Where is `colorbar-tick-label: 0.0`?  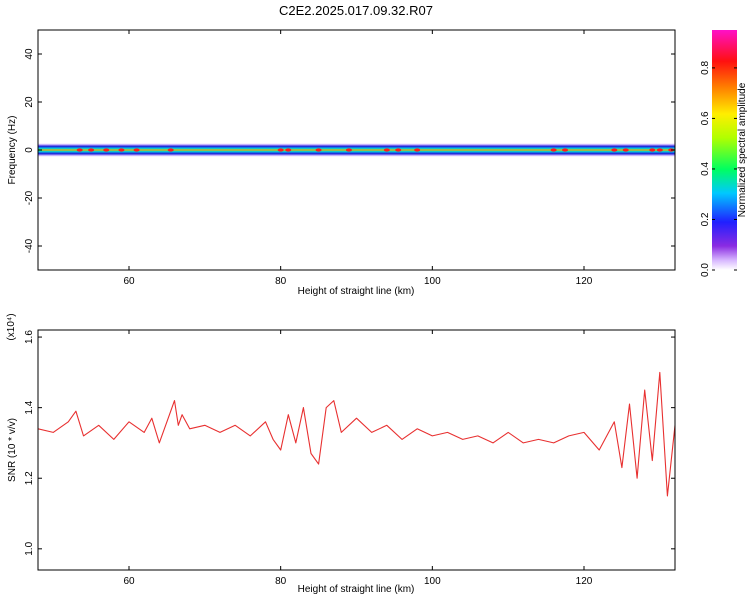 colorbar-tick-label: 0.0 is located at coordinates (705, 270).